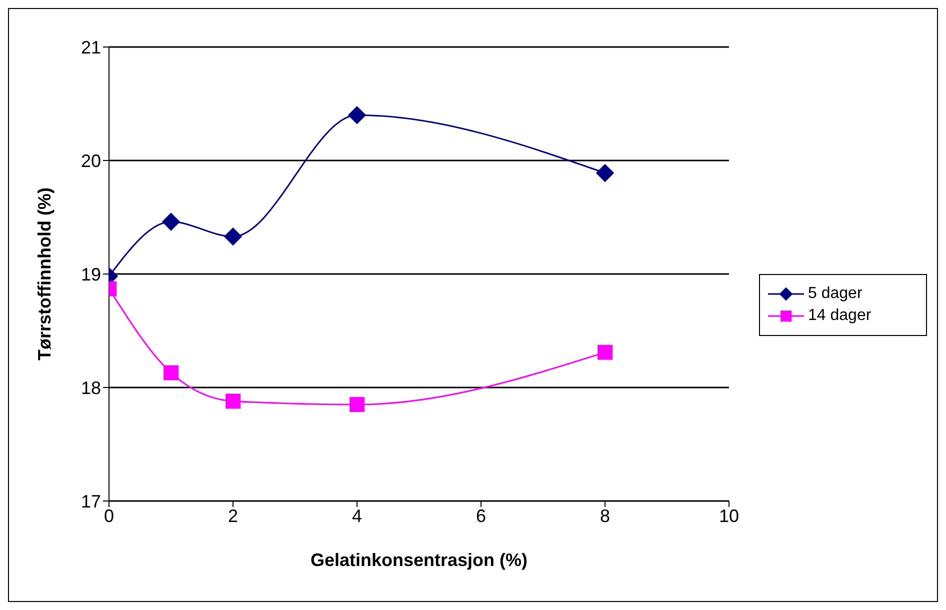 The height and width of the screenshot is (610, 946). What do you see at coordinates (90, 388) in the screenshot?
I see `y-tick-label: 18` at bounding box center [90, 388].